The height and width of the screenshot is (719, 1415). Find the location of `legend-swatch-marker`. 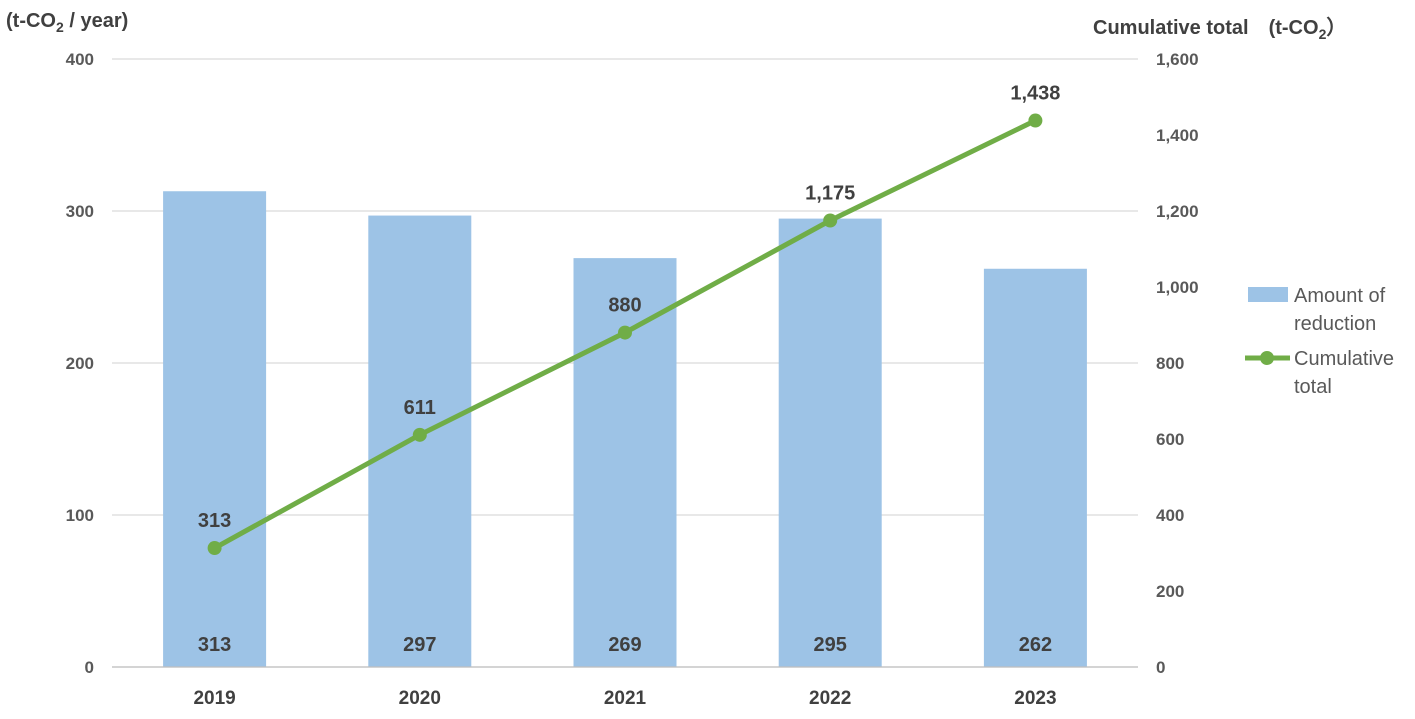

legend-swatch-marker is located at coordinates (1267, 358).